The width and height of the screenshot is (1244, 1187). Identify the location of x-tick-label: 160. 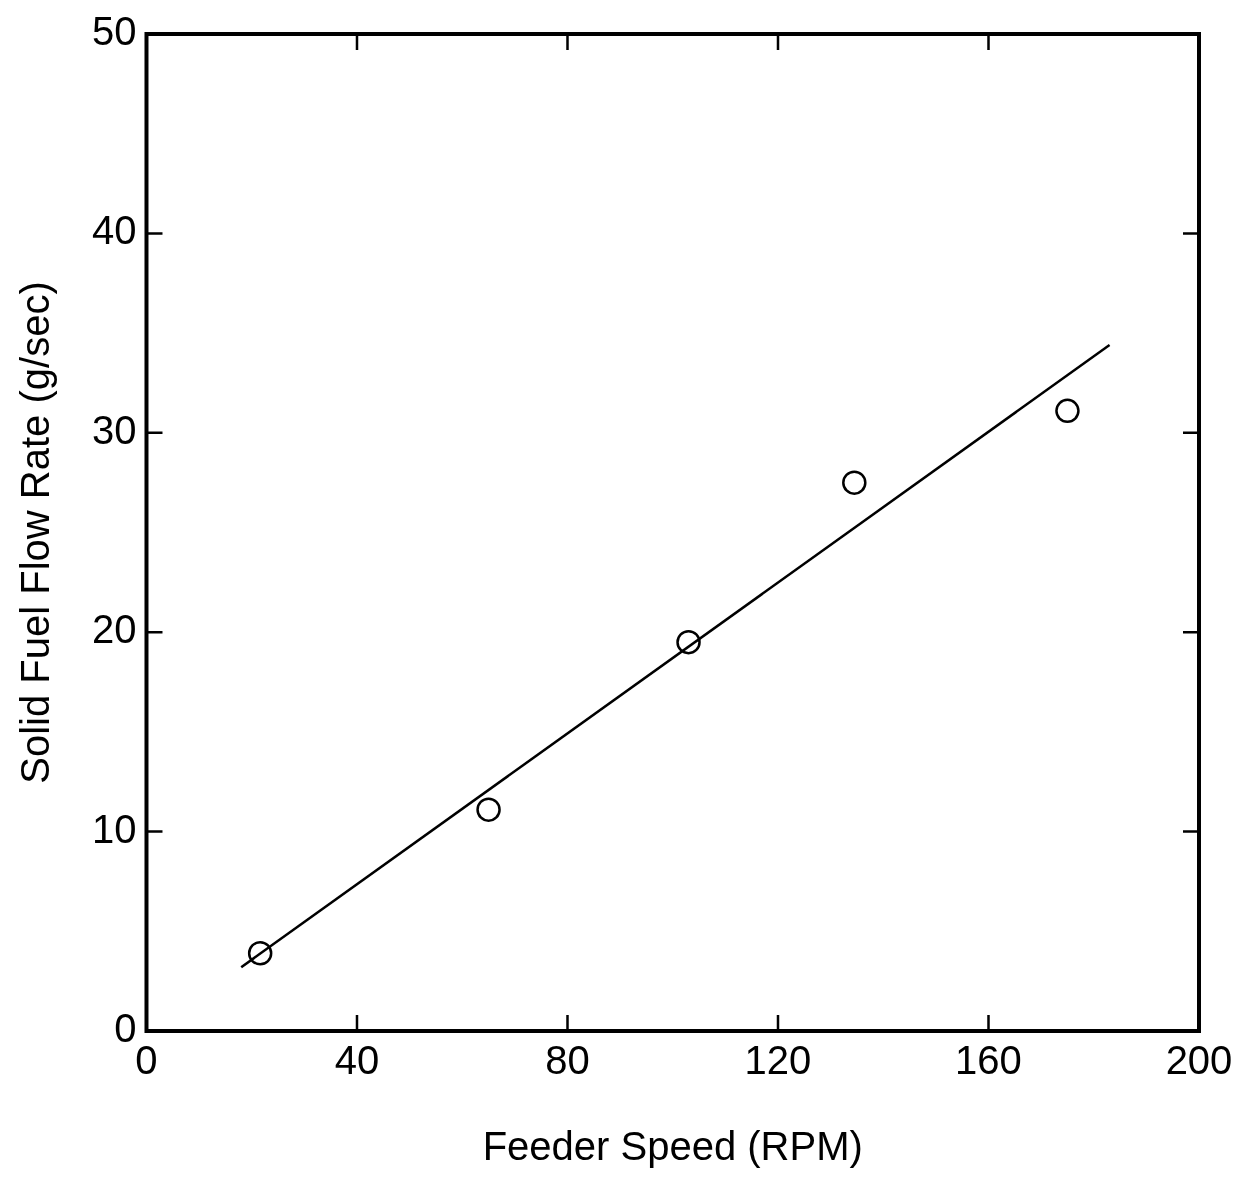
(988, 1060).